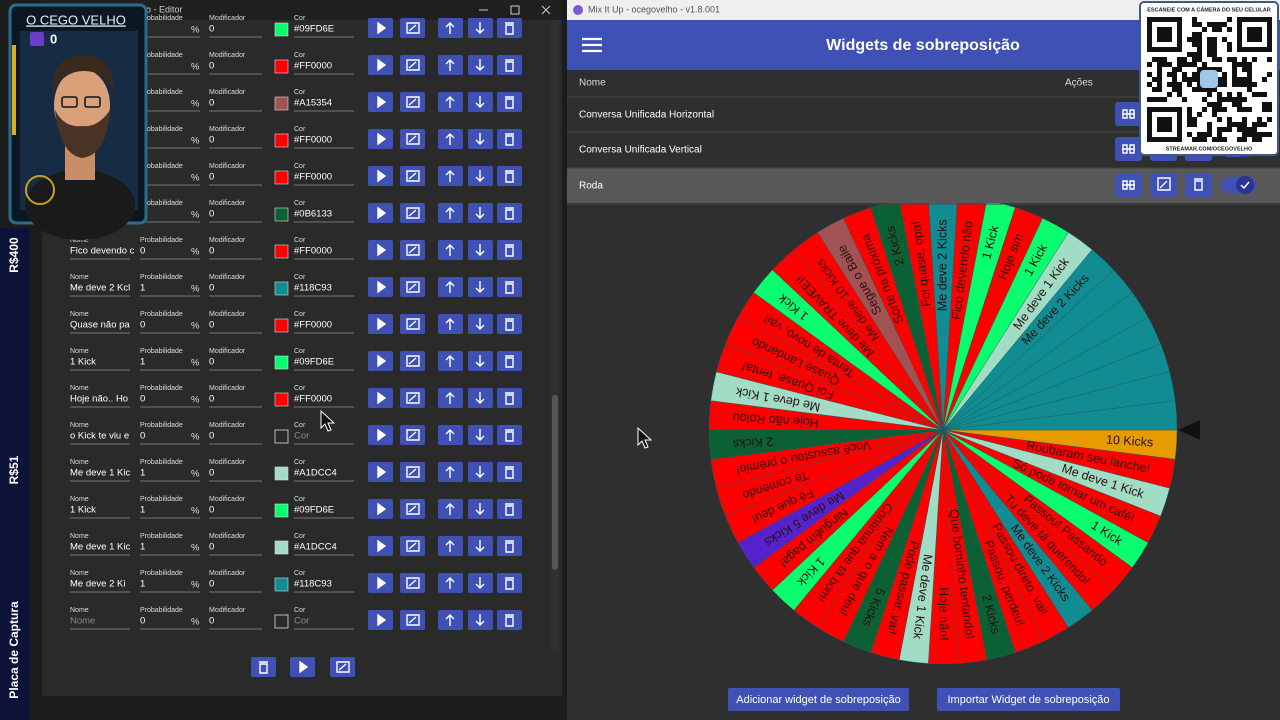 The height and width of the screenshot is (720, 1280). What do you see at coordinates (314, 362) in the screenshot?
I see `color-value: #09FD6E` at bounding box center [314, 362].